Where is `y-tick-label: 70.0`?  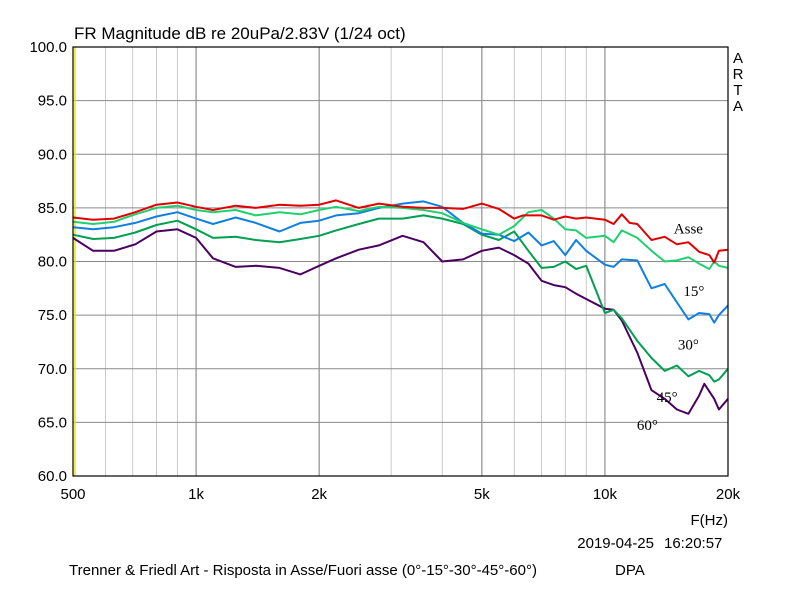
y-tick-label: 70.0 is located at coordinates (52, 369).